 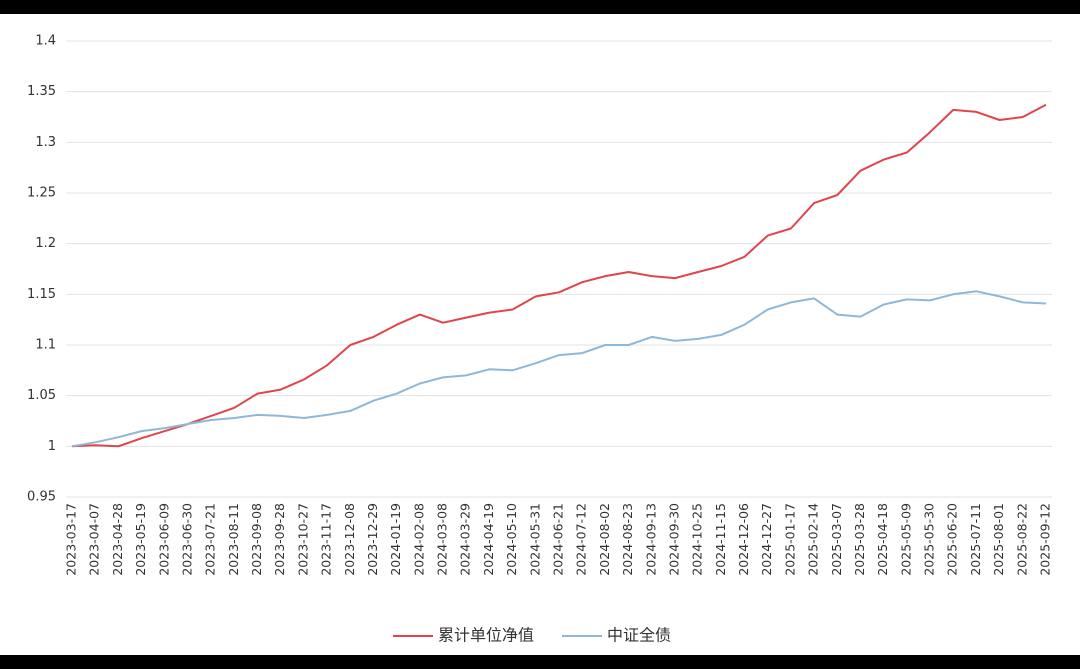 I want to click on x-tick-label: 2023-03-17, so click(x=71, y=539).